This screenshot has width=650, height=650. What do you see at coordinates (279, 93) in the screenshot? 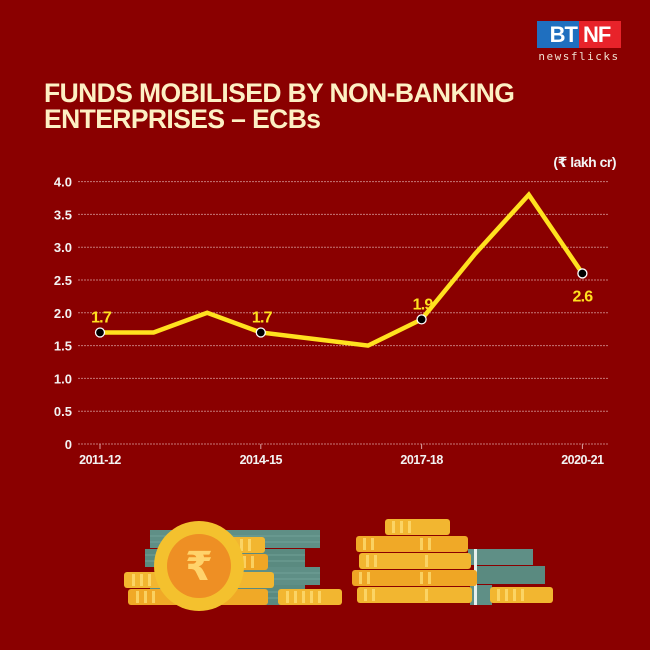
I see `title-line-1: FUNDS MOBILISED BY NON-BANKING` at bounding box center [279, 93].